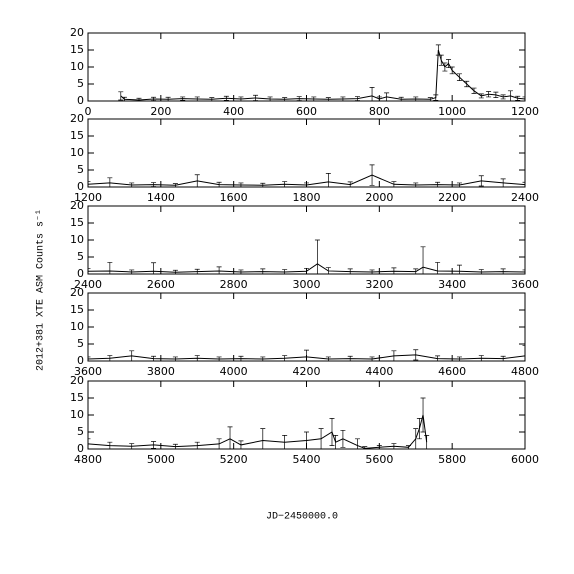 This screenshot has height=574, width=574. What do you see at coordinates (88, 371) in the screenshot?
I see `x-tick-label: 3600` at bounding box center [88, 371].